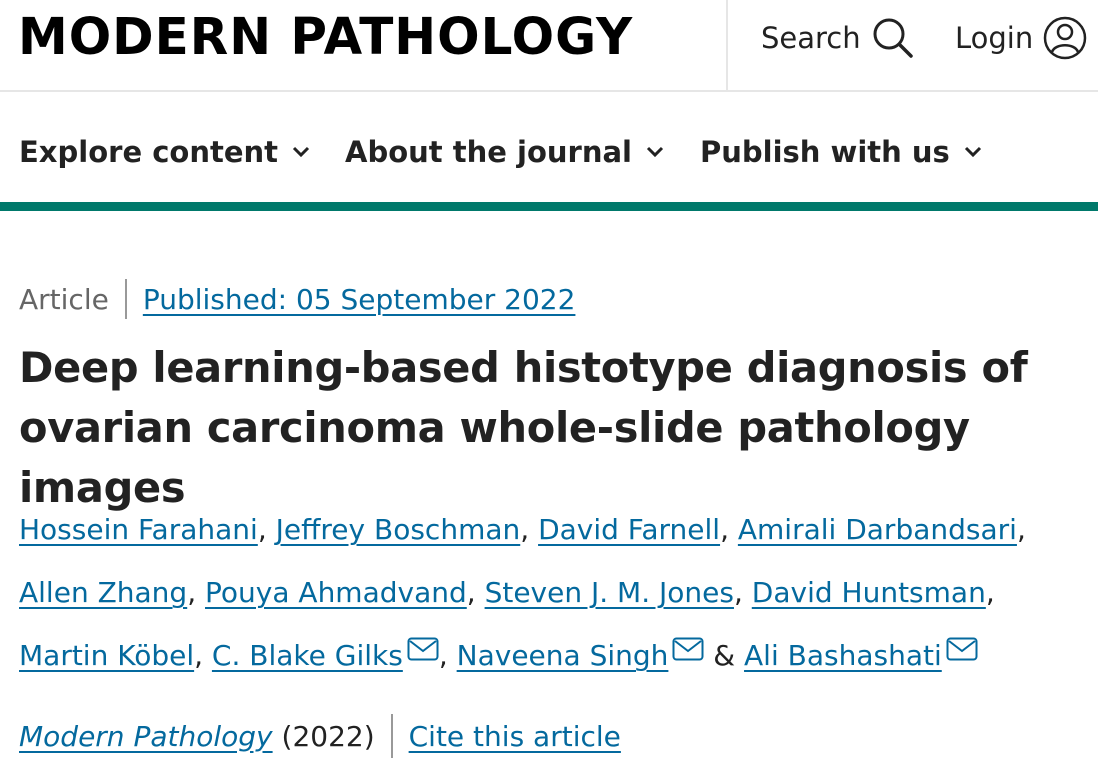  I want to click on author-item: David Farnell,, so click(638, 529).